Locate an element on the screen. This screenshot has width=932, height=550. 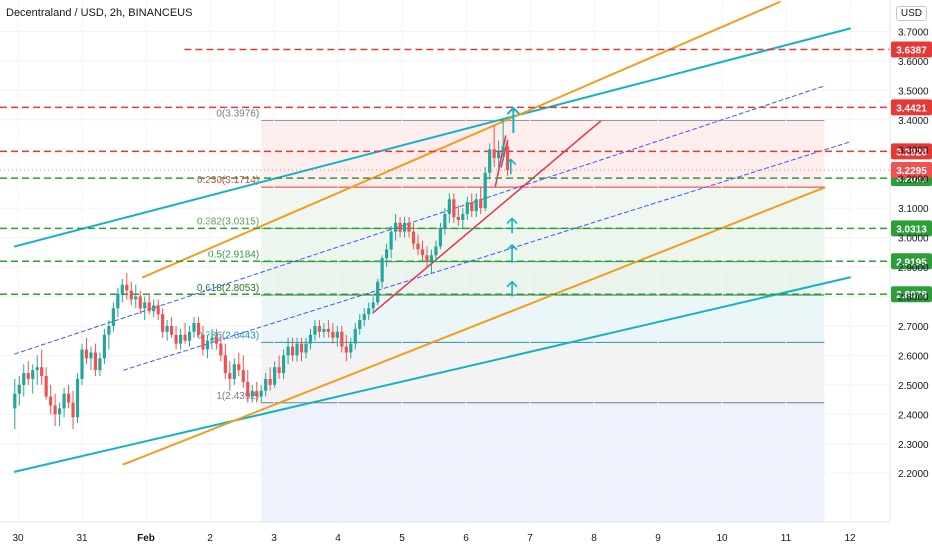
price-level-label: 3.0313 is located at coordinates (911, 229).